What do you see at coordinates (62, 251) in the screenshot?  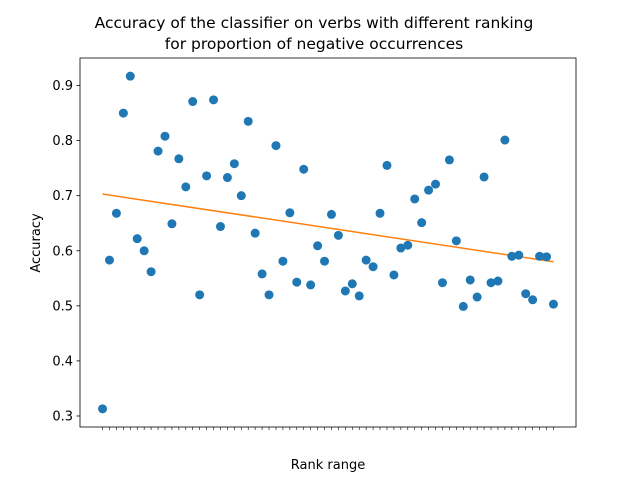 I see `y-tick-label: 0.6` at bounding box center [62, 251].